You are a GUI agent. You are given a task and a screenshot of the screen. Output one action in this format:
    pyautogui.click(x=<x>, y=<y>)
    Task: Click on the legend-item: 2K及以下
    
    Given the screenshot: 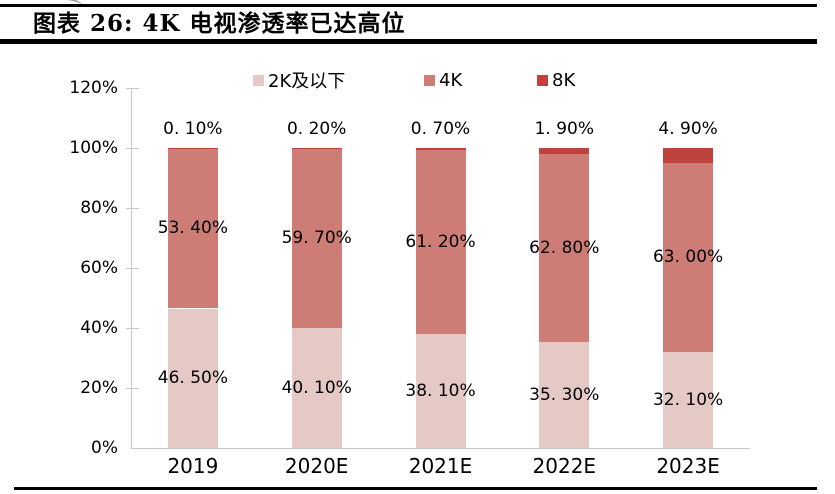 What is the action you would take?
    pyautogui.click(x=299, y=81)
    